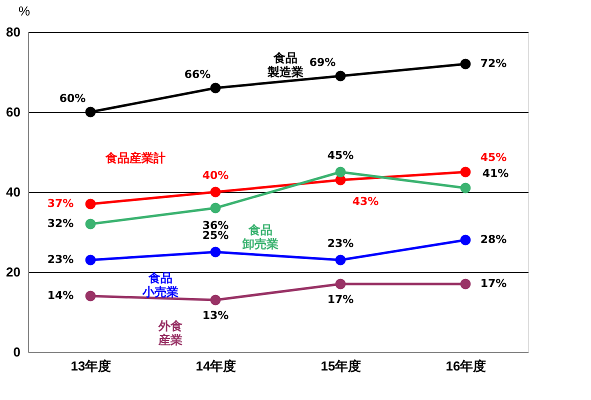 The height and width of the screenshot is (400, 591). I want to click on data-label: 66%, so click(197, 74).